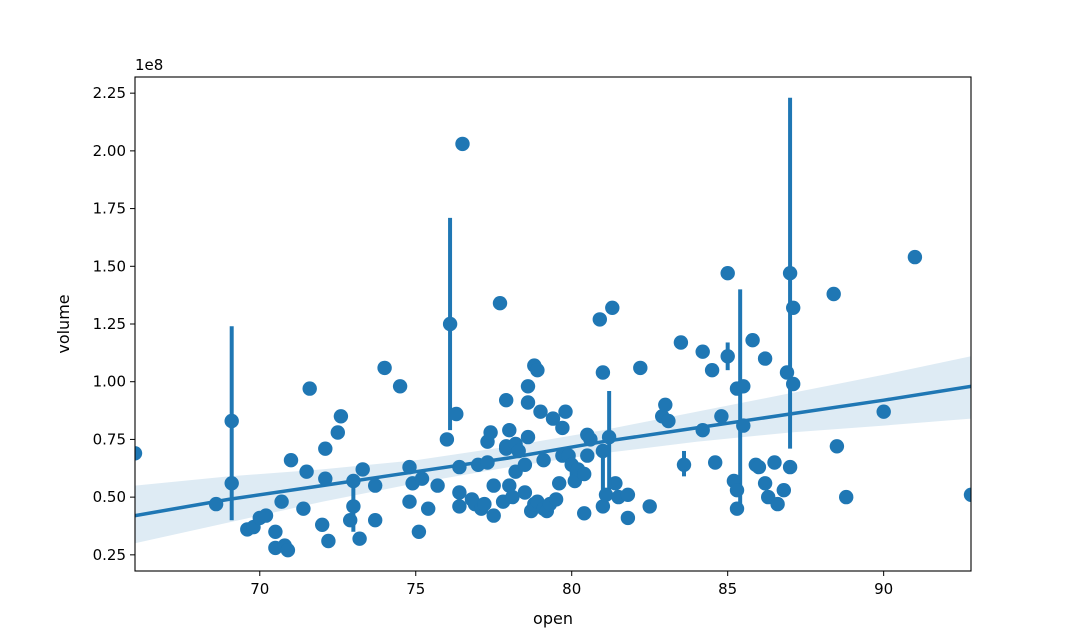  What do you see at coordinates (109, 324) in the screenshot?
I see `y-tick-label: 1.25` at bounding box center [109, 324].